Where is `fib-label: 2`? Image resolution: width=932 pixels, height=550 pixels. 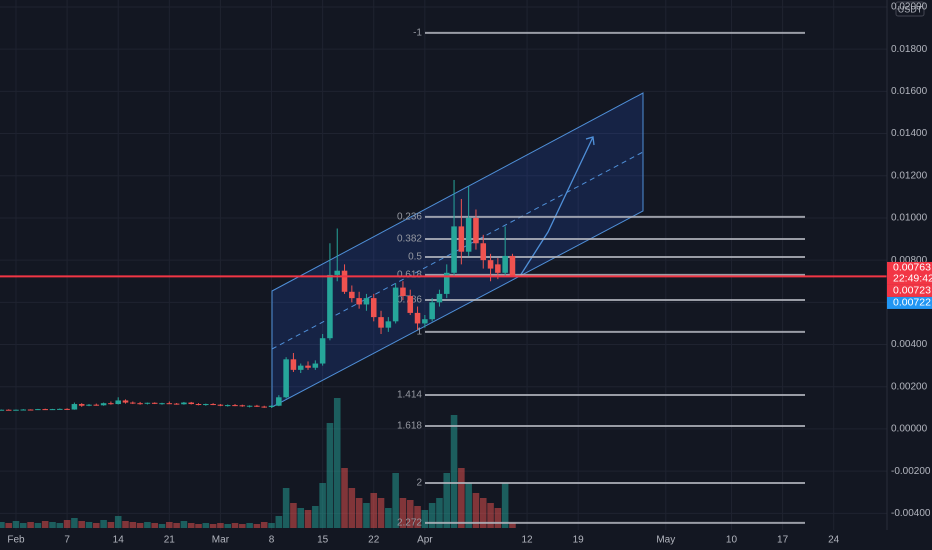 fib-label: 2 is located at coordinates (419, 483).